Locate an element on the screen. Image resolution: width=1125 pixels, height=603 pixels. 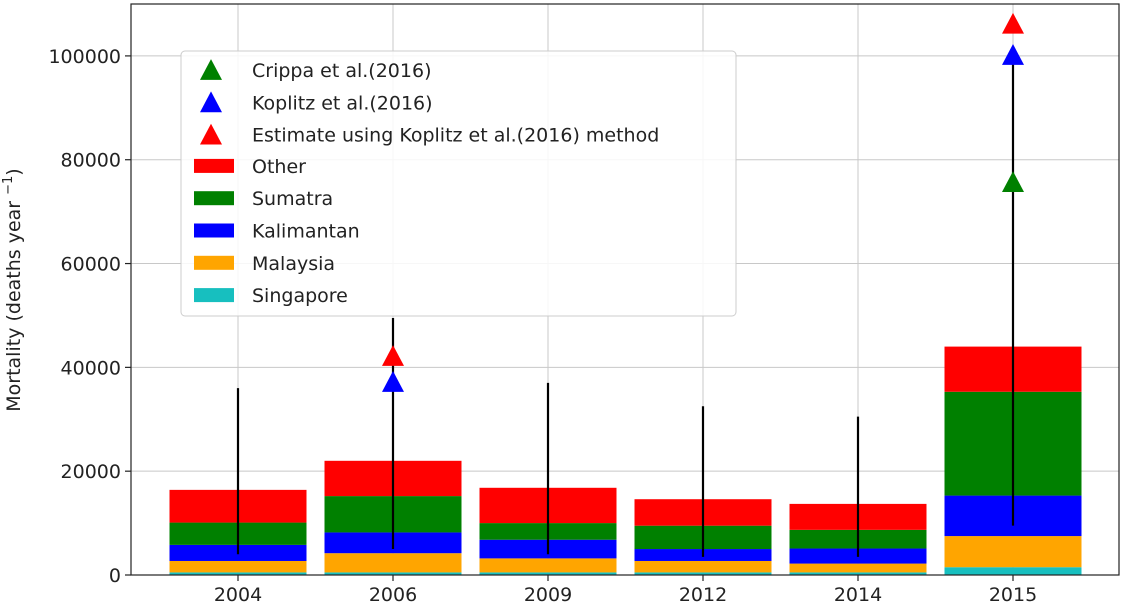
y-axis-label-main: Mortality (deaths year is located at coordinates (14, 303).